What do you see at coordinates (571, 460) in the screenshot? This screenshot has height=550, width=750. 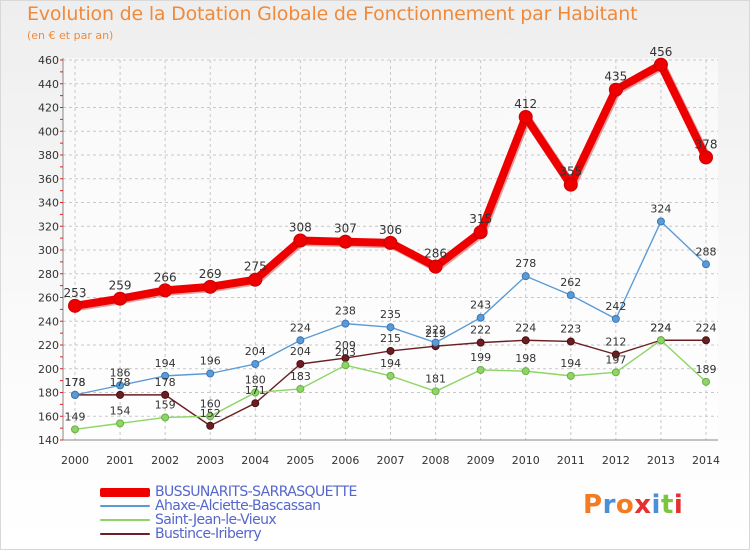 I see `x-tick-label: 2011` at bounding box center [571, 460].